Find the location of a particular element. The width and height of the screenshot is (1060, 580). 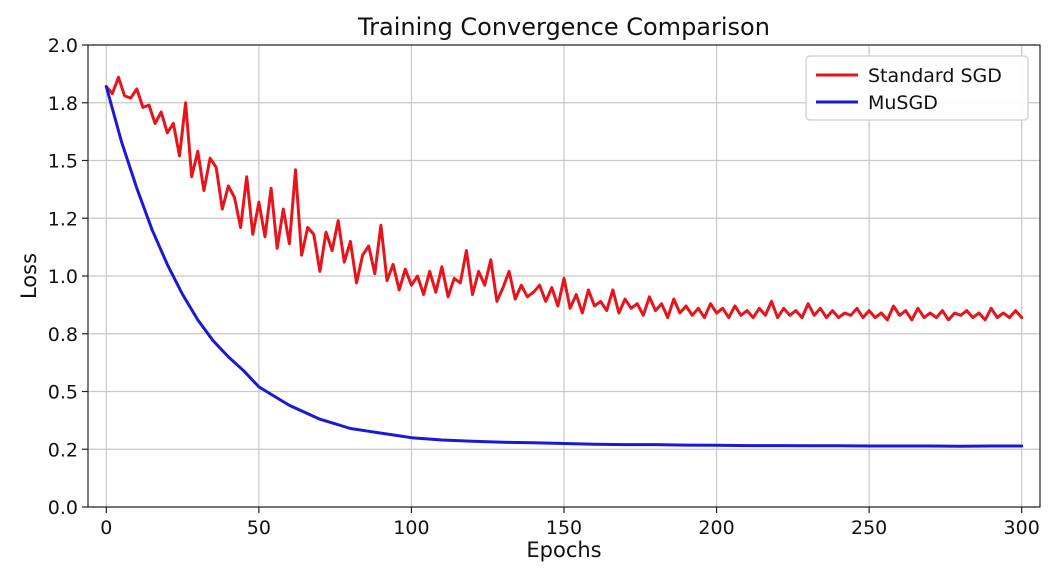

chart-title: Training Convergence Comparison is located at coordinates (563, 27).